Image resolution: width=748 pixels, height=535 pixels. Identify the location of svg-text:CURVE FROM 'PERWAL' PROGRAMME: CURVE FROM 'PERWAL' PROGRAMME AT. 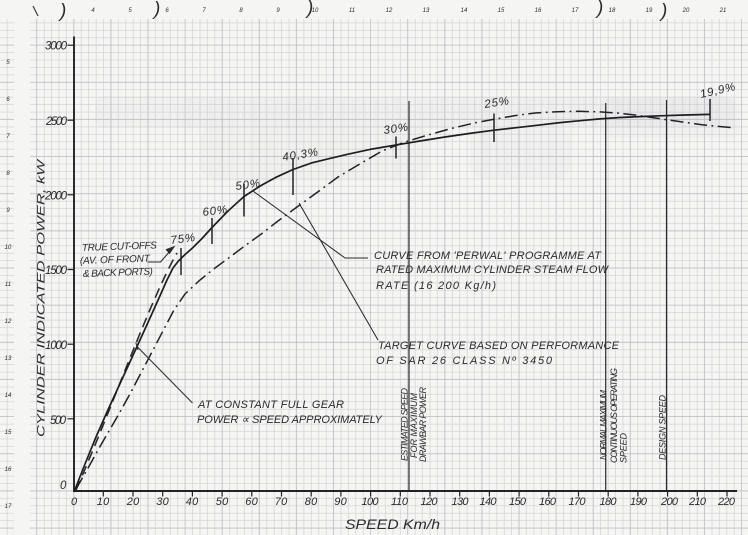
(488, 256).